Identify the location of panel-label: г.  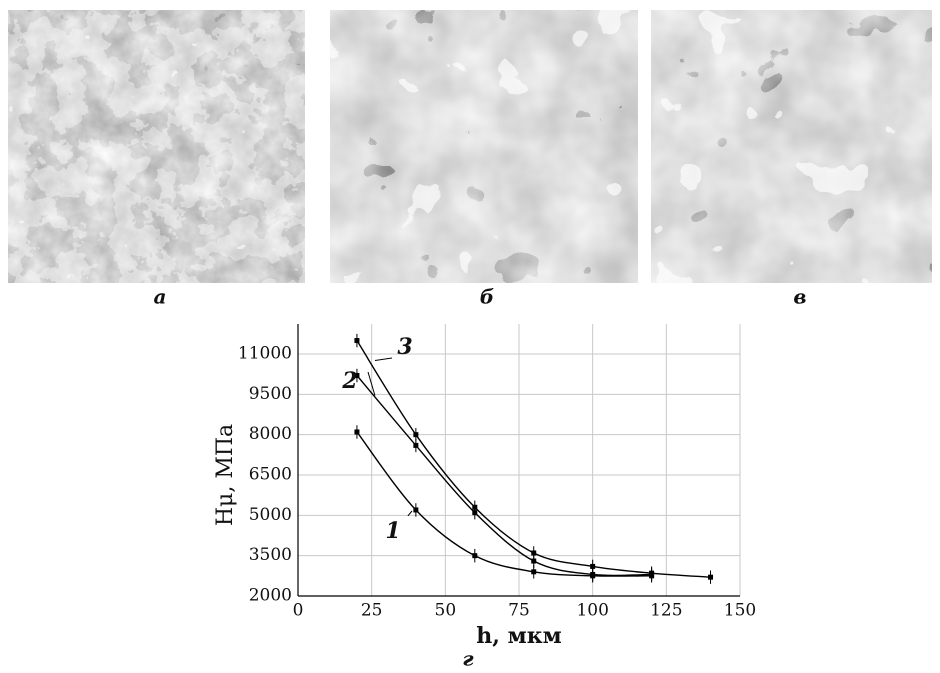
(468, 659).